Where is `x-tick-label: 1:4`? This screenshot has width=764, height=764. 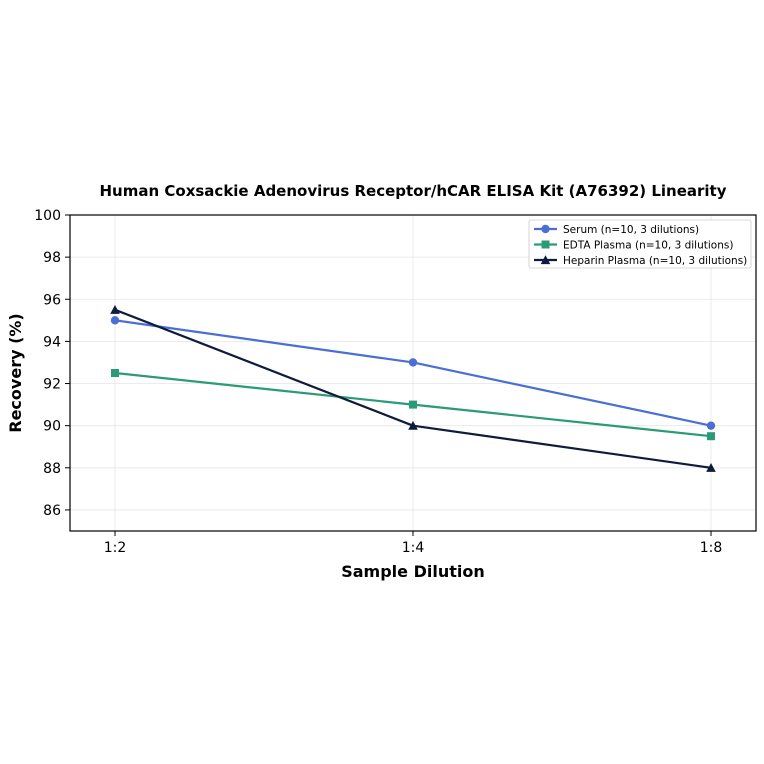 x-tick-label: 1:4 is located at coordinates (413, 548).